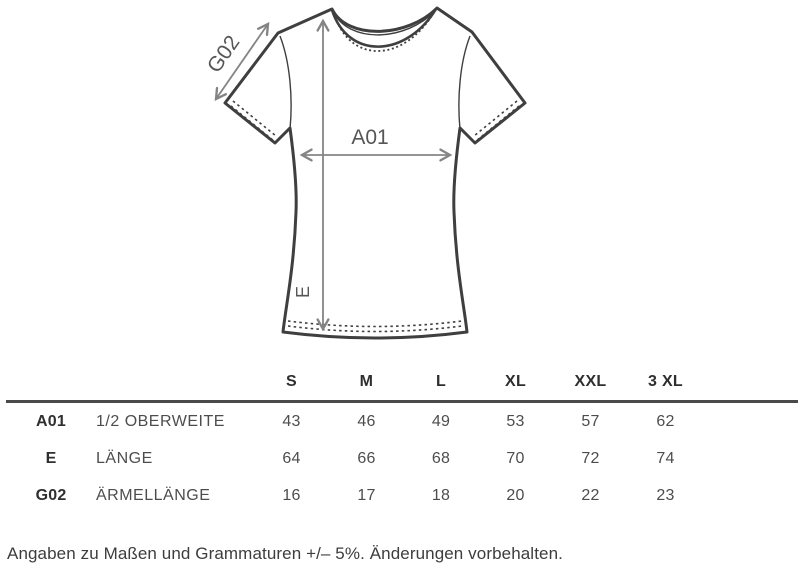  Describe the element at coordinates (291, 495) in the screenshot. I see `measure-value: 16` at that location.